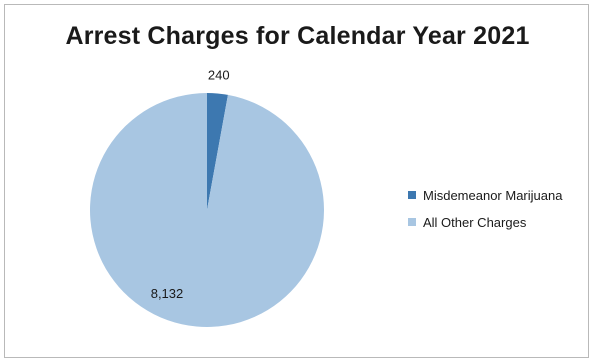 Image resolution: width=595 pixels, height=364 pixels. Describe the element at coordinates (493, 195) in the screenshot. I see `legend-label-misdemeanor-marijuana: Misdemeanor Marijuana` at that location.